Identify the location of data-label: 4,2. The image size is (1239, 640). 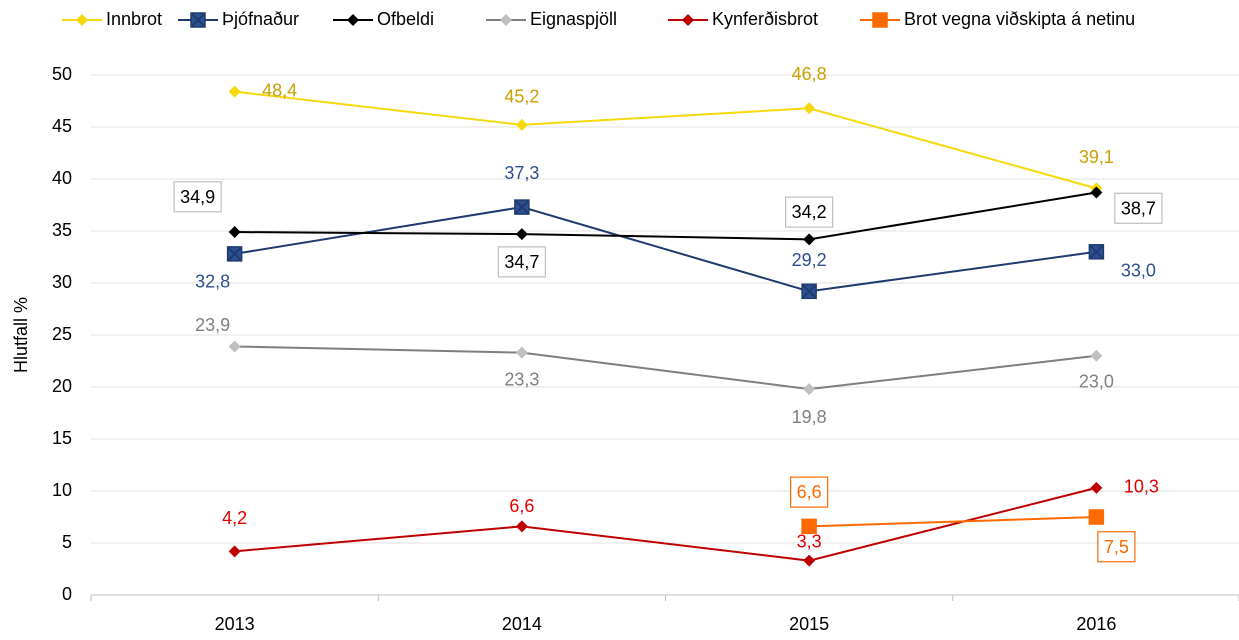
(234, 518).